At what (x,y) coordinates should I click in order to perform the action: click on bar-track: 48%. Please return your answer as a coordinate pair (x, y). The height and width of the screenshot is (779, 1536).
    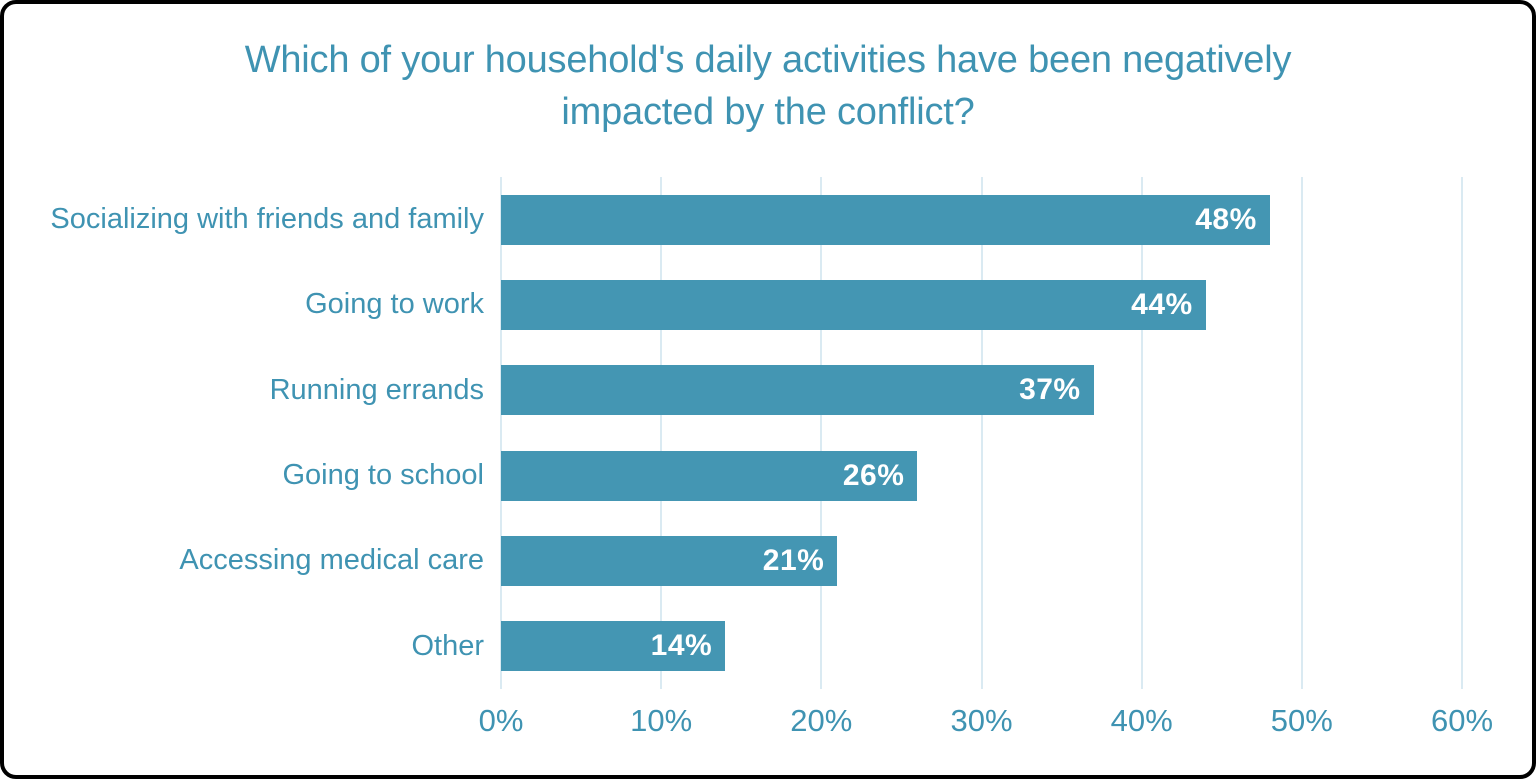
    Looking at the image, I should click on (981, 219).